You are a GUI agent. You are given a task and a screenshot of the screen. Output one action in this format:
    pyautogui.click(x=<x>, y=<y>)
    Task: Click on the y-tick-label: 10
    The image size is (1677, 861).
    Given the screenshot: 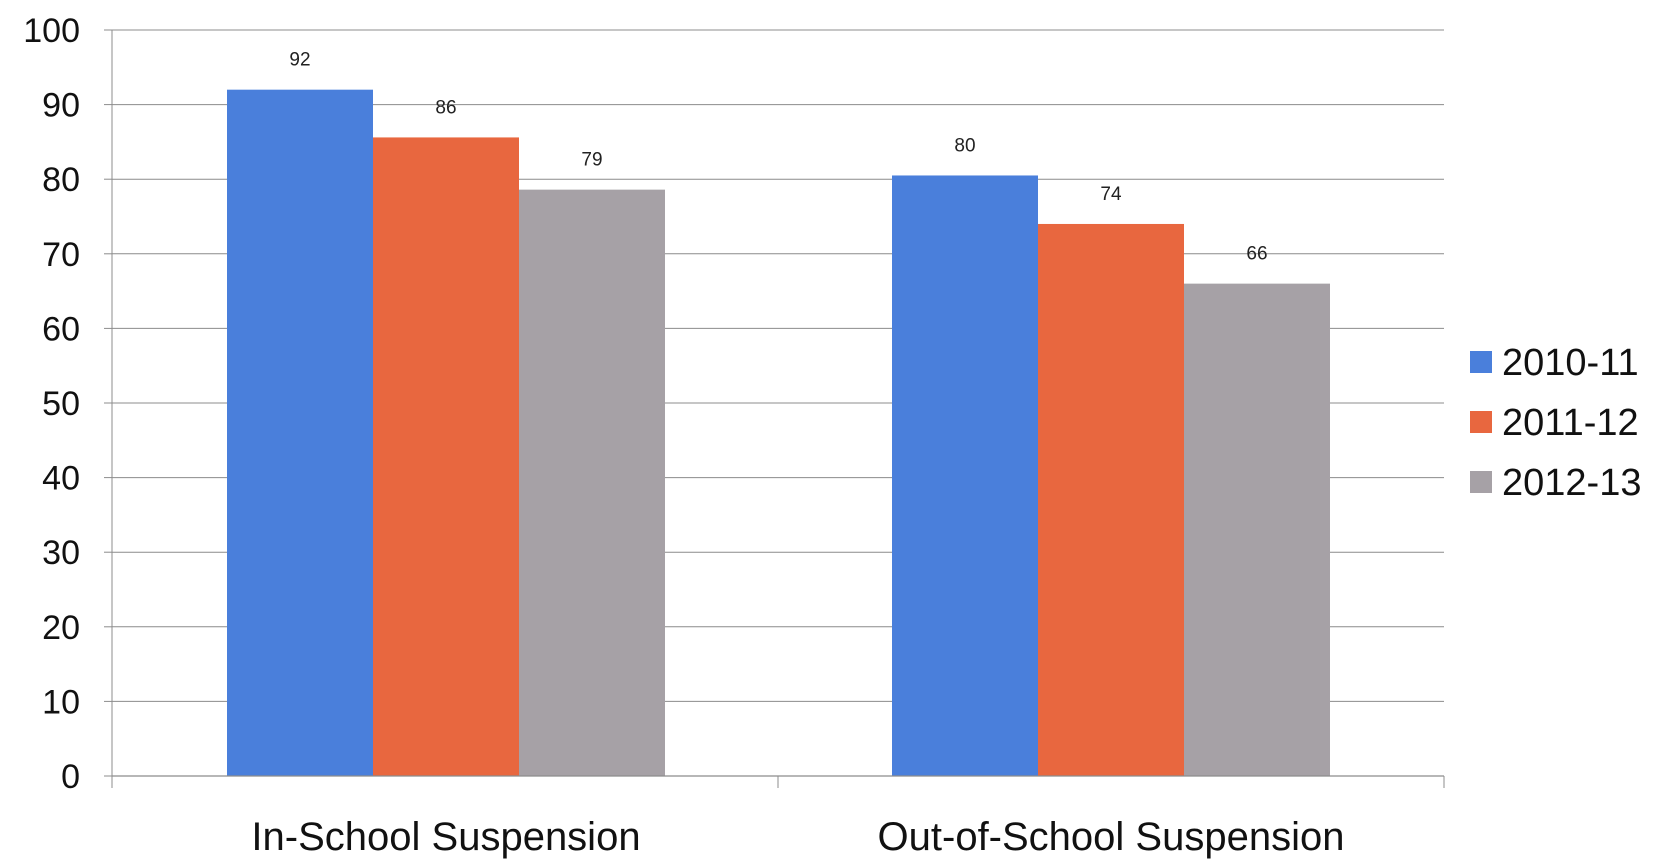 What is the action you would take?
    pyautogui.click(x=61, y=702)
    